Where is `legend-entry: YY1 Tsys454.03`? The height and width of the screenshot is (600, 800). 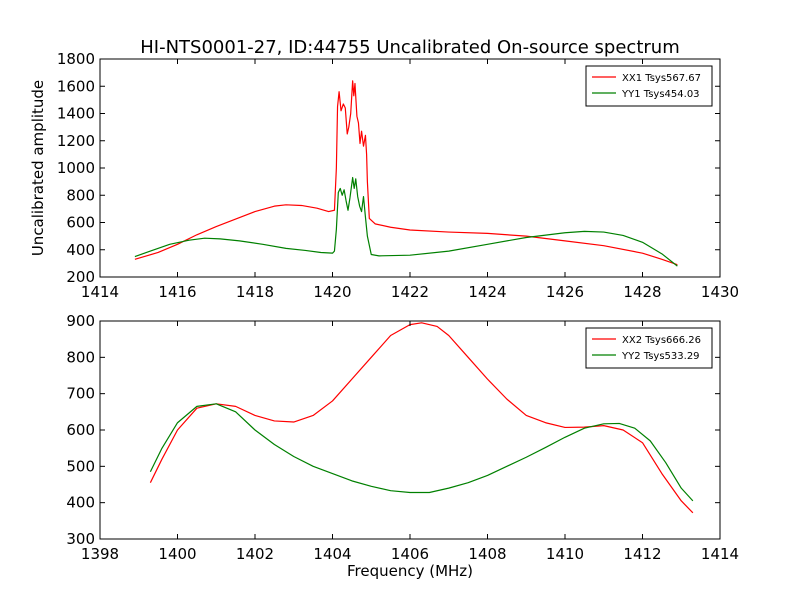
legend-entry: YY1 Tsys454.03 is located at coordinates (660, 94).